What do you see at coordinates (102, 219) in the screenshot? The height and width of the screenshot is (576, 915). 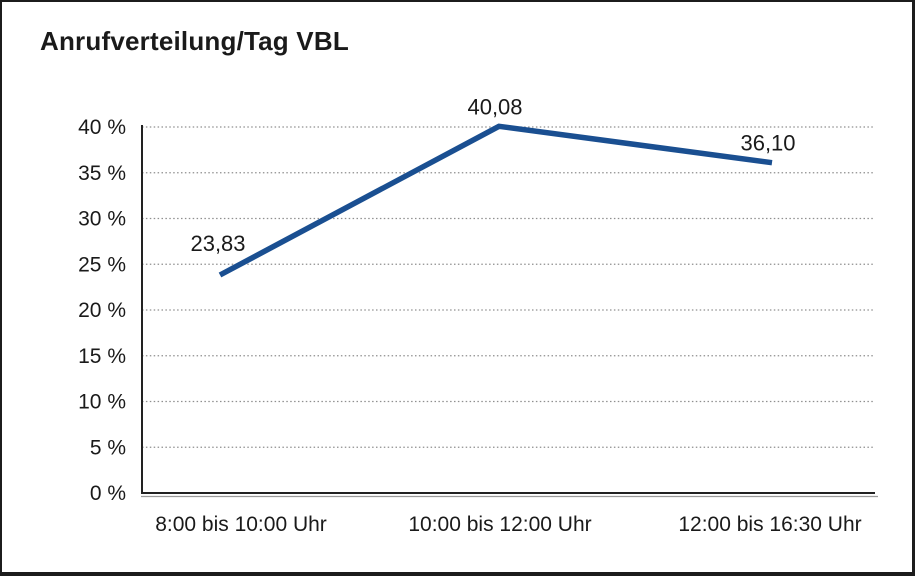 I see `y-tick-label: 30 %` at bounding box center [102, 219].